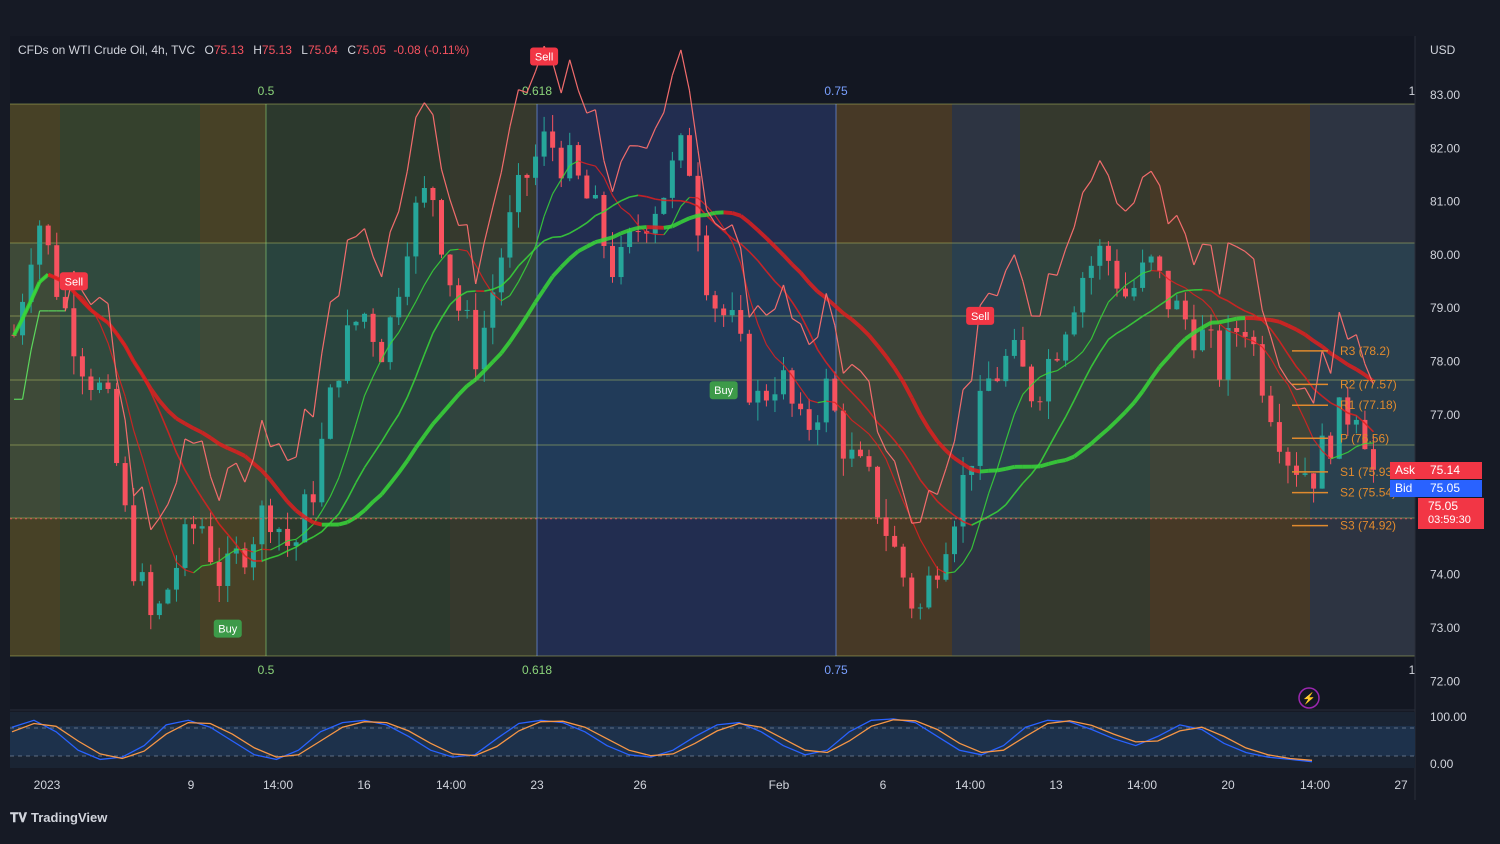  What do you see at coordinates (1445, 148) in the screenshot?
I see `y-tick-label: 82.00` at bounding box center [1445, 148].